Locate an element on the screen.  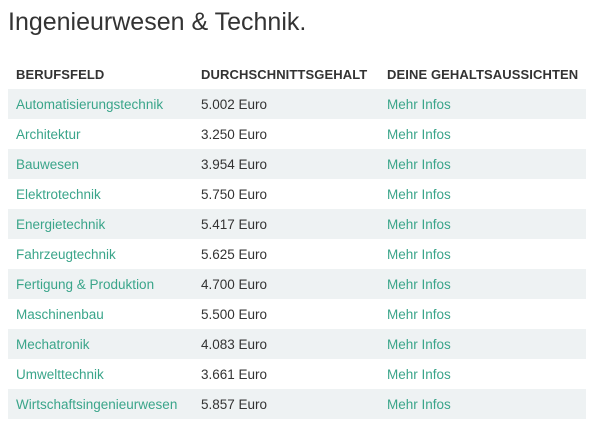
salary-value: 5.857 Euro is located at coordinates (234, 404).